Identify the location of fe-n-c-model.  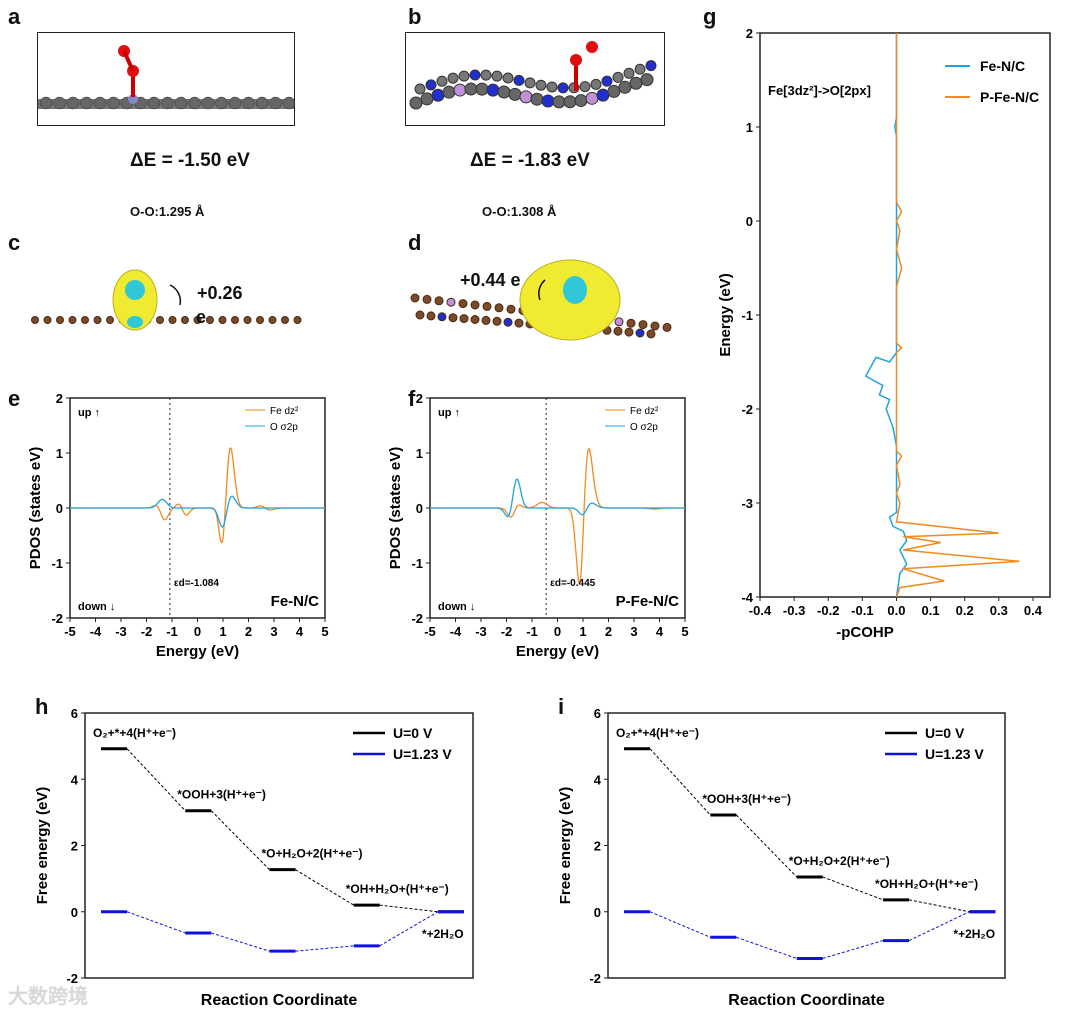
(166, 77).